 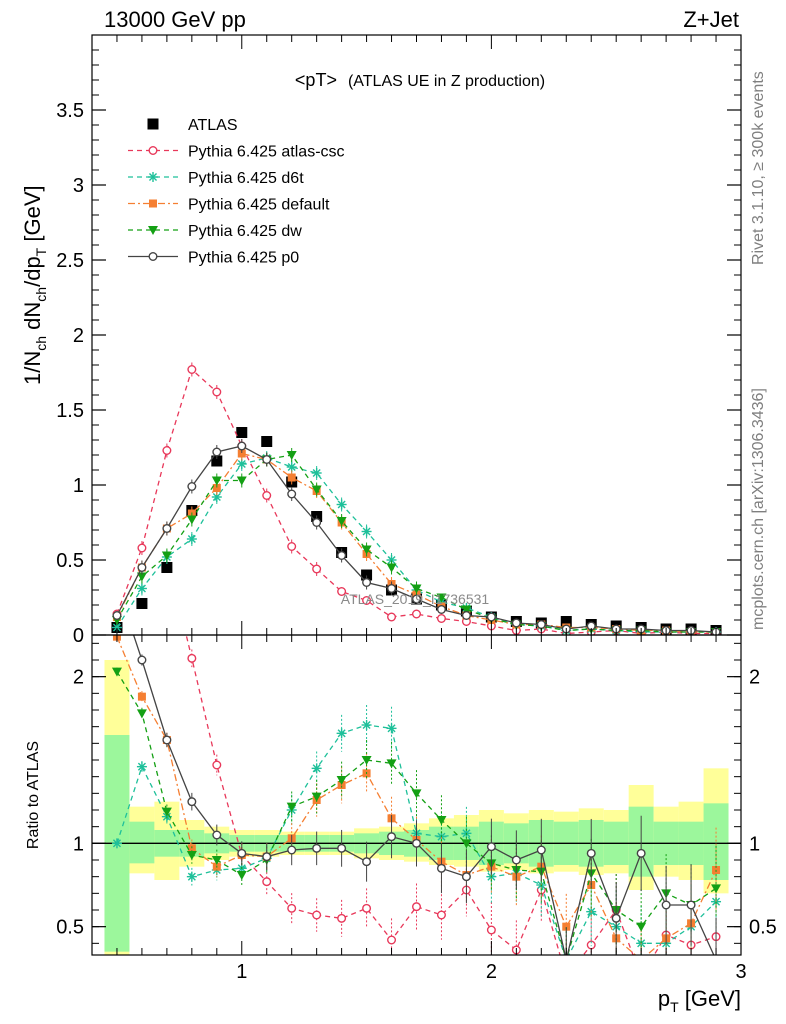 I want to click on x-axis-label: pT [GeV], so click(x=699, y=1000).